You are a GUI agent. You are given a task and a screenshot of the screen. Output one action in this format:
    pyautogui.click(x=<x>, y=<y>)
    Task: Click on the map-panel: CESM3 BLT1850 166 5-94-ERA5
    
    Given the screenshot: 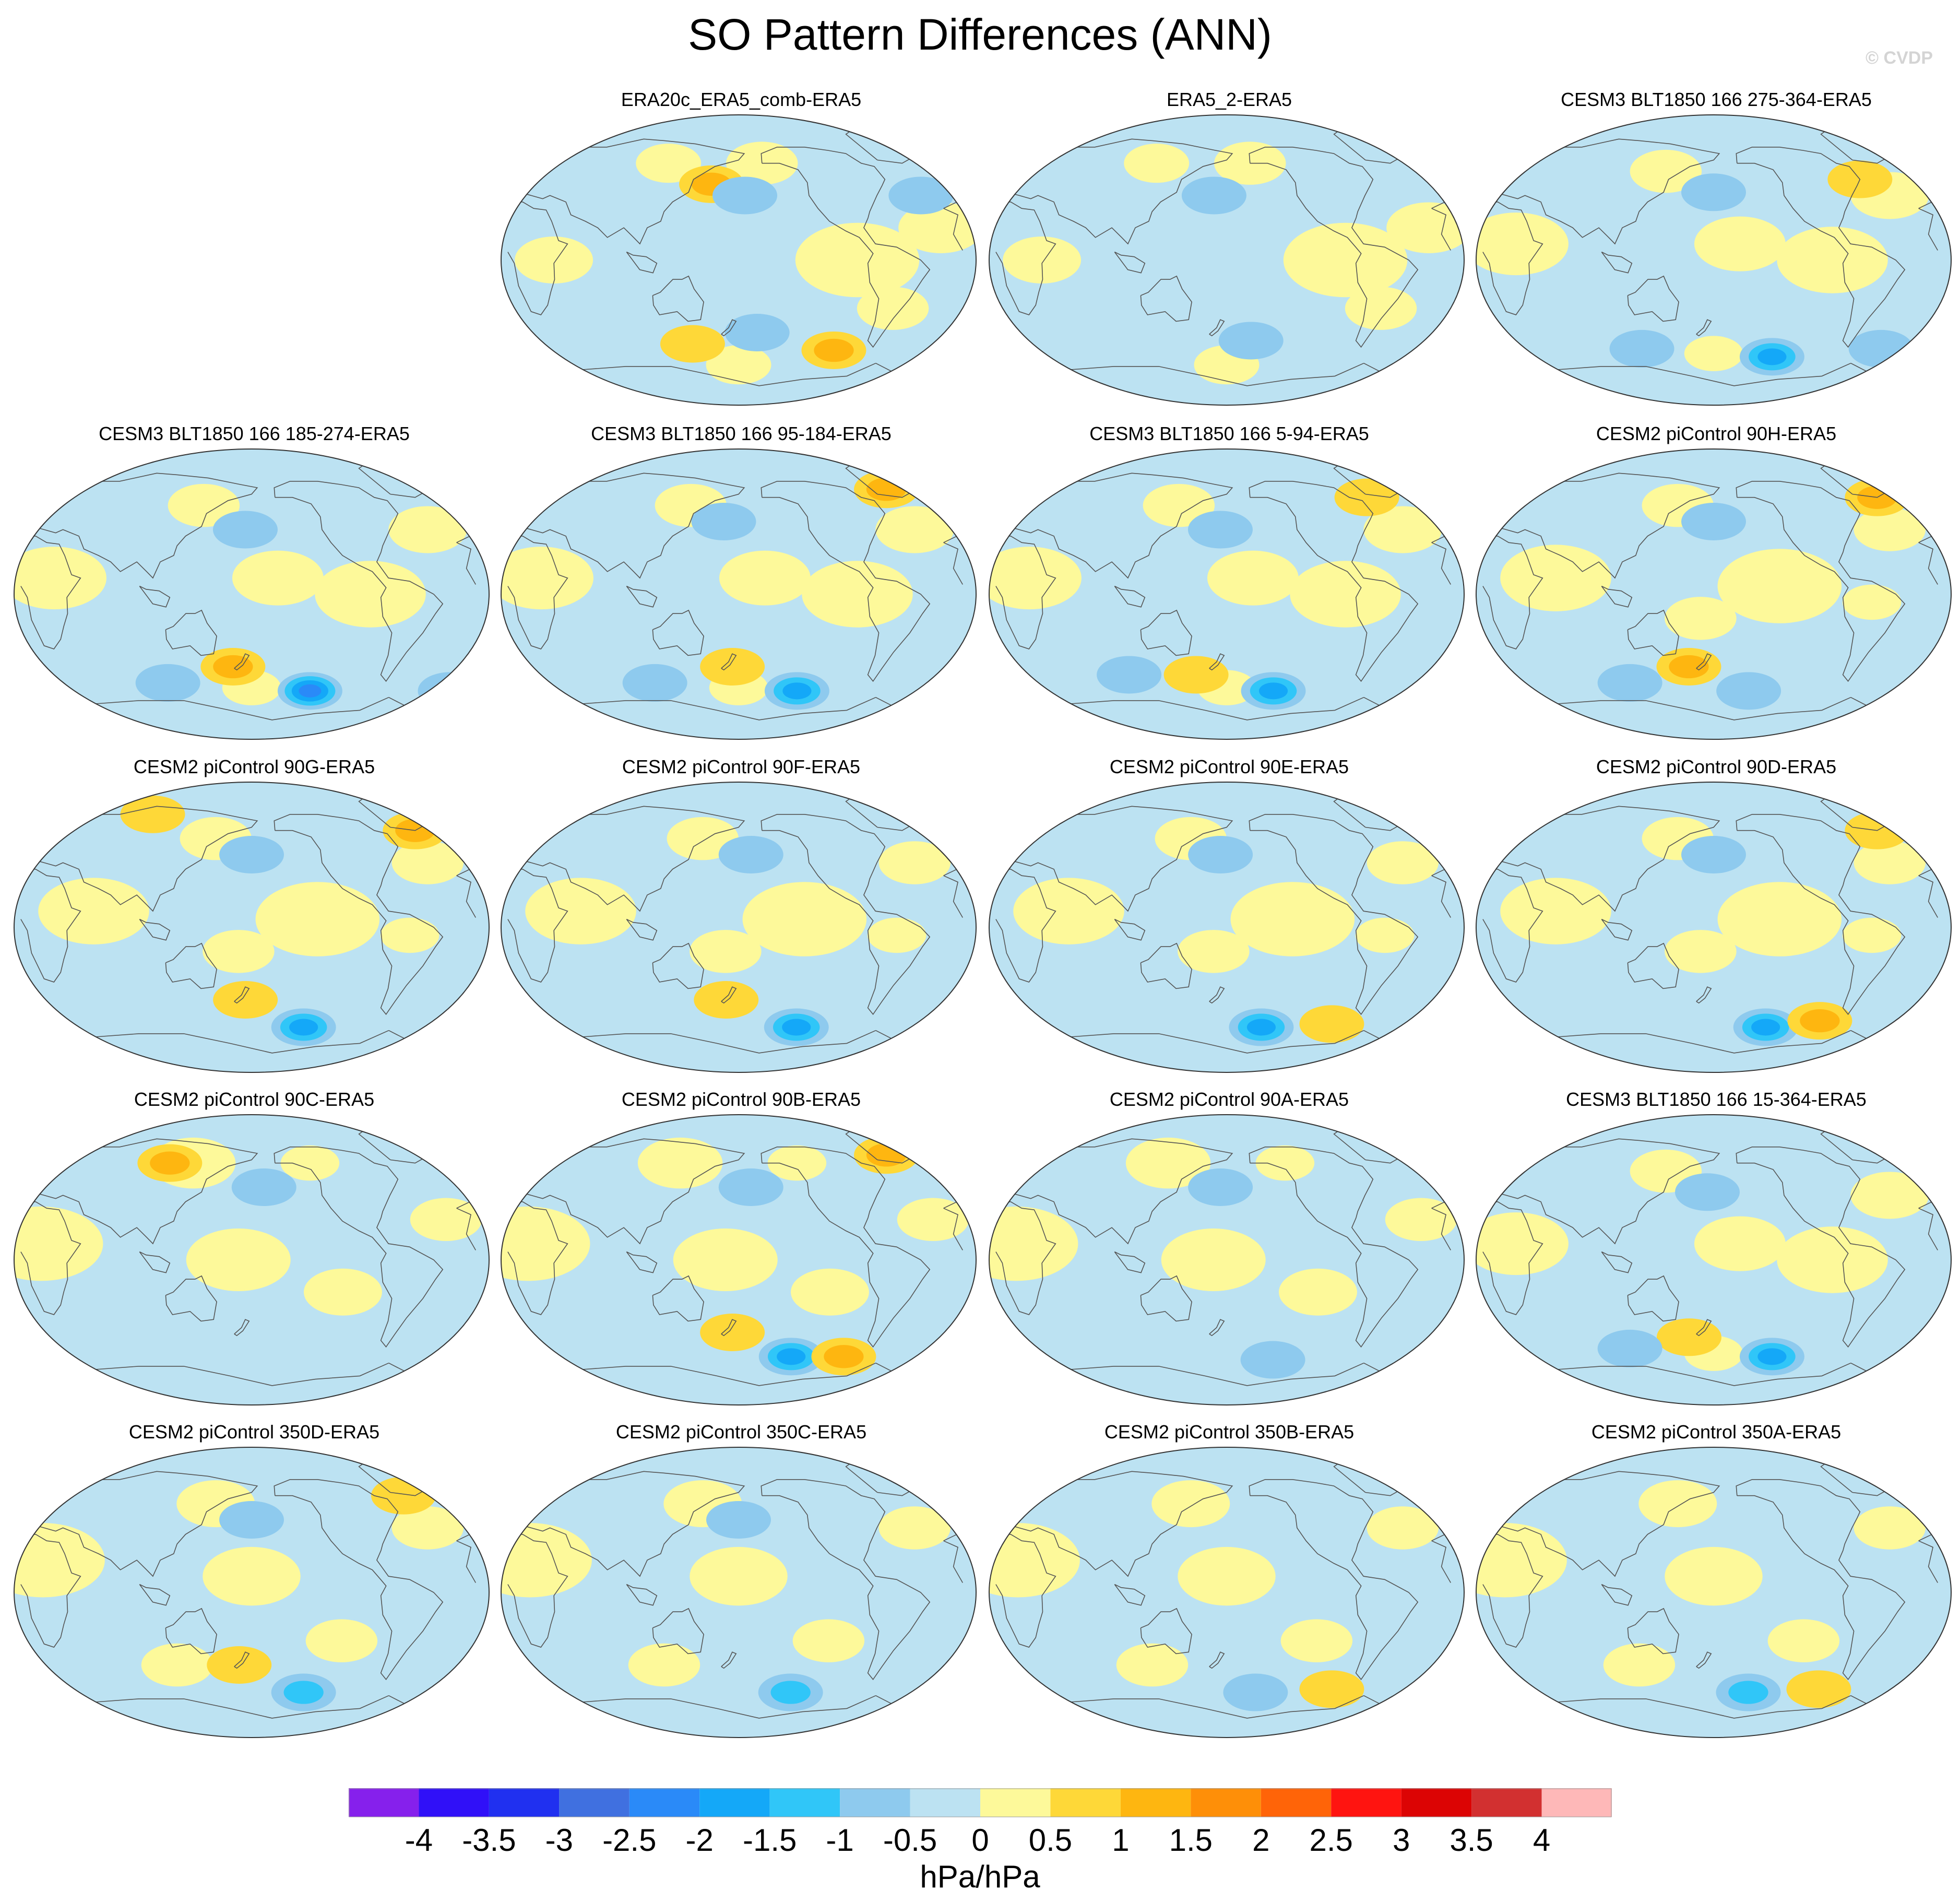 What is the action you would take?
    pyautogui.click(x=1229, y=587)
    